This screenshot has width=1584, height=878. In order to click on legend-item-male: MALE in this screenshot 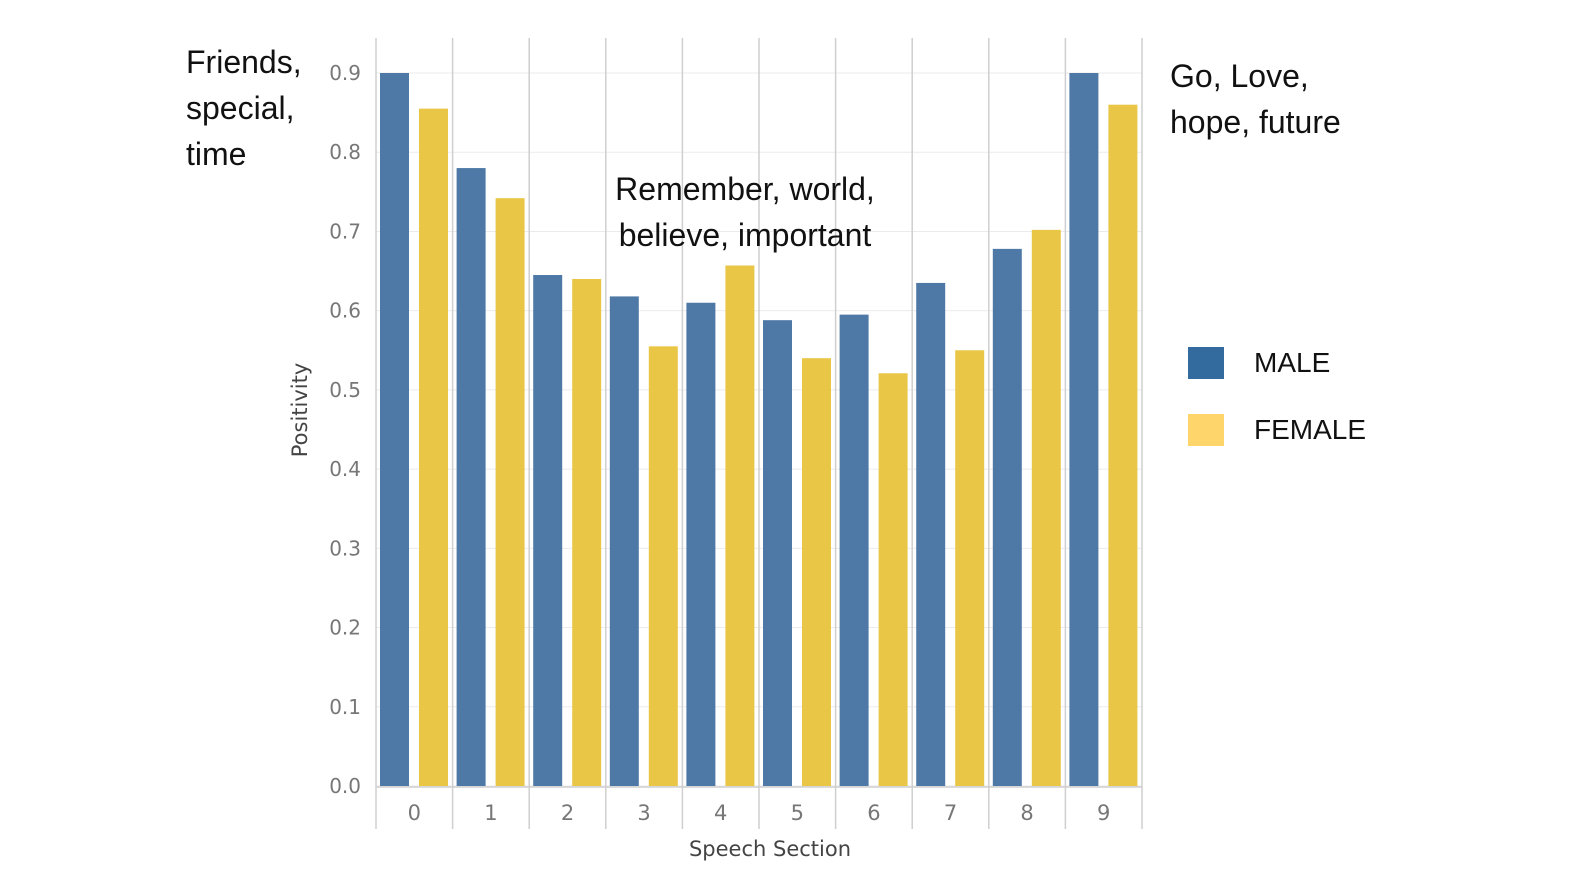, I will do `click(1259, 363)`.